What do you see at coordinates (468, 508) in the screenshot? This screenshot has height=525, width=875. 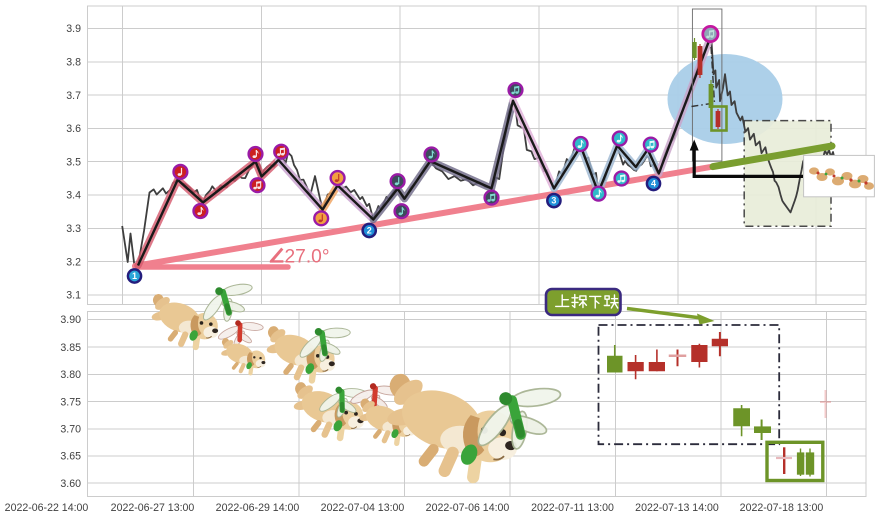 I see `svg-text: 2022-07-06 14:00` at bounding box center [468, 508].